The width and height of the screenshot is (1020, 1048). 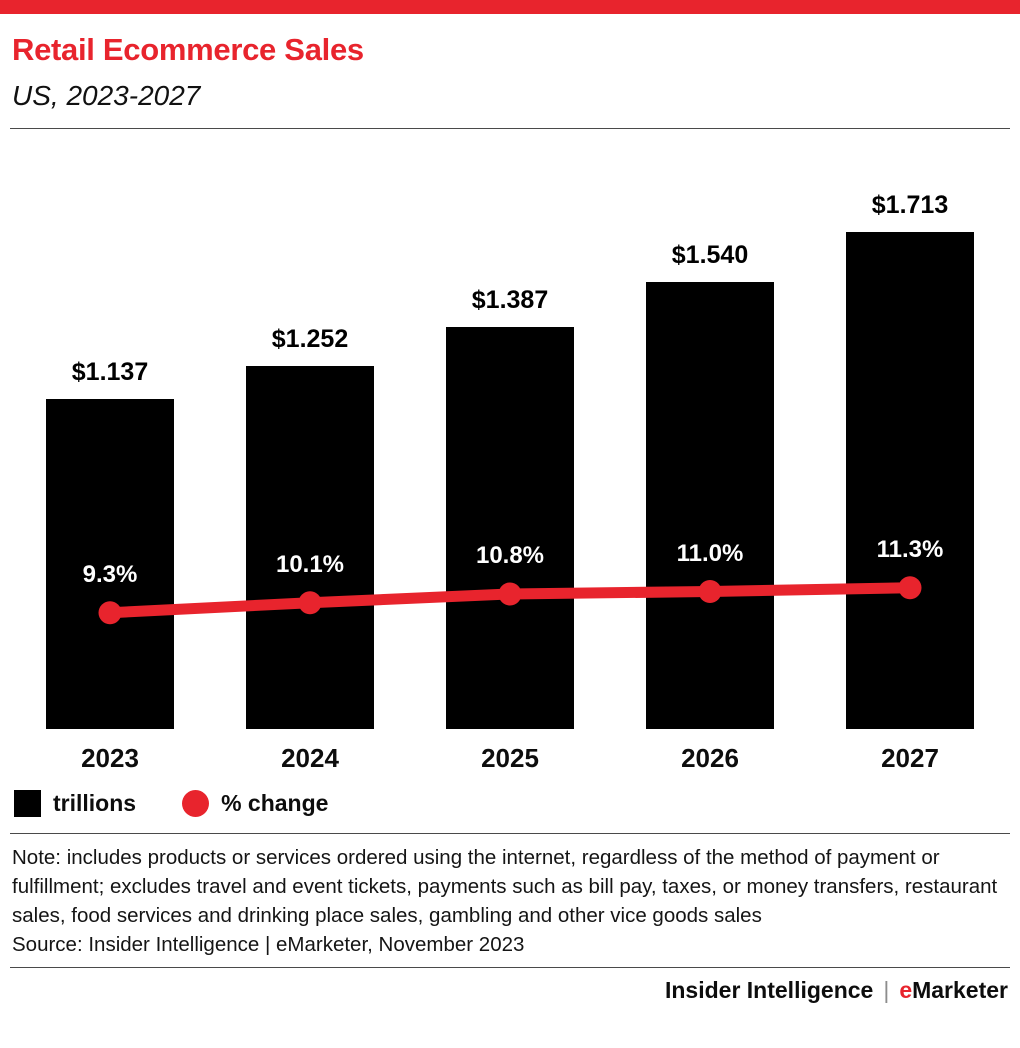 I want to click on pct-change-line, so click(x=510, y=600).